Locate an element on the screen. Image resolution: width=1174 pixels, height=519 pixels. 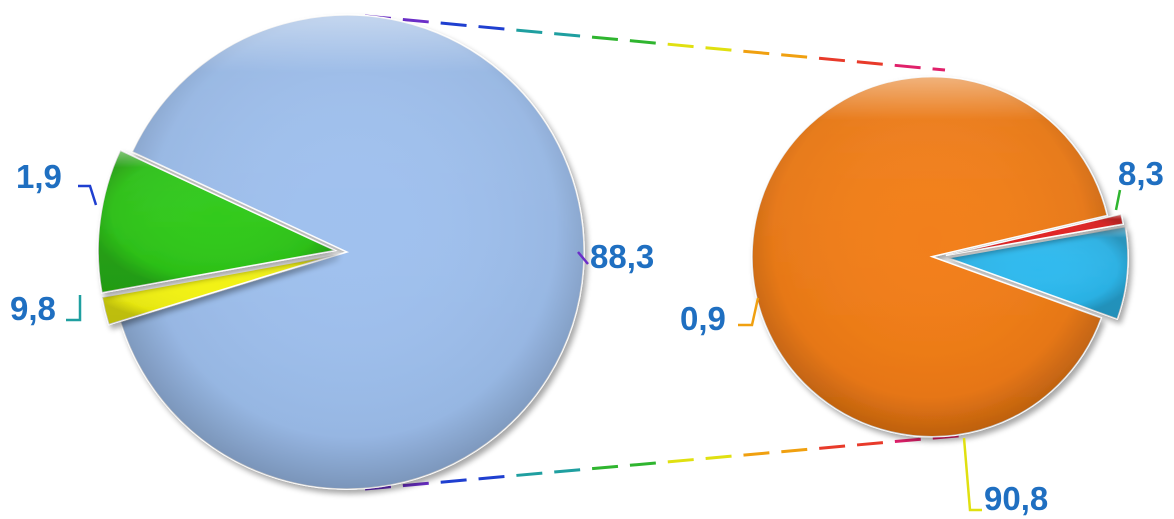
data-label: 1,9 is located at coordinates (39, 176).